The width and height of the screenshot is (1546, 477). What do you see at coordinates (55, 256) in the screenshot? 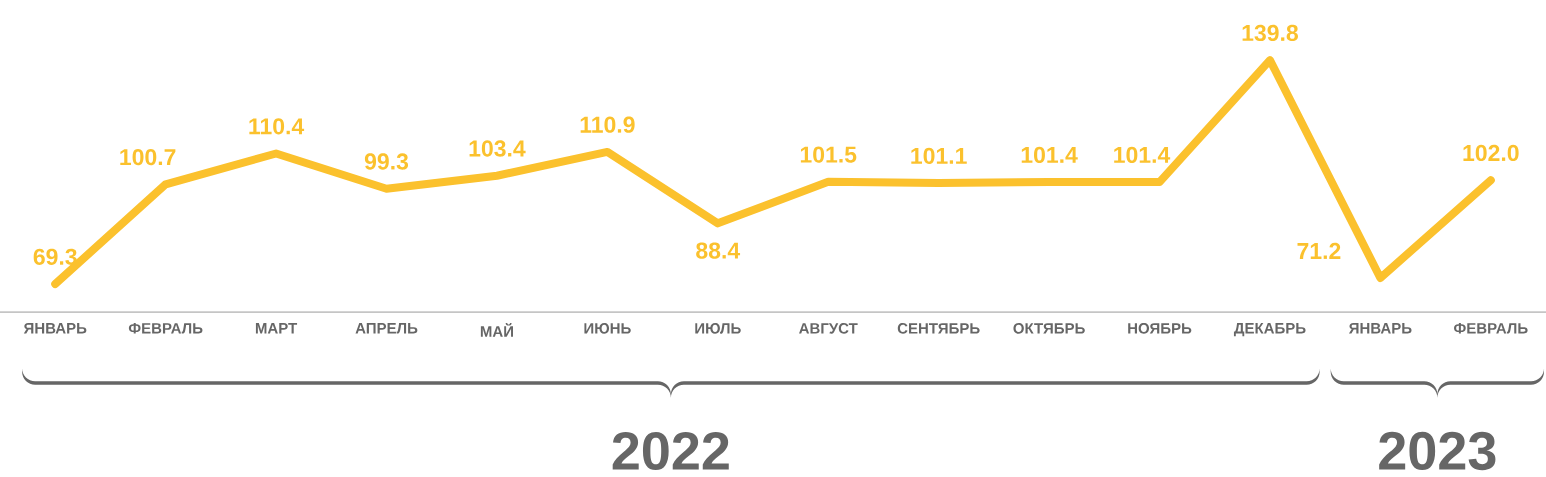
I see `data-label: 69.3` at bounding box center [55, 256].